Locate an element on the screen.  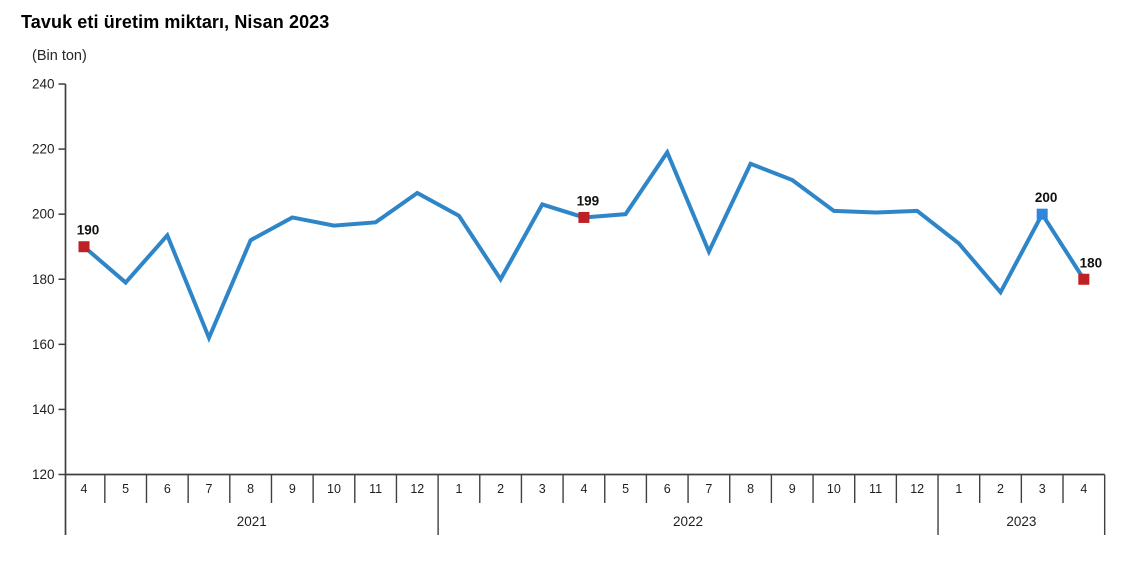
y-tick-label: 180 is located at coordinates (43, 279).